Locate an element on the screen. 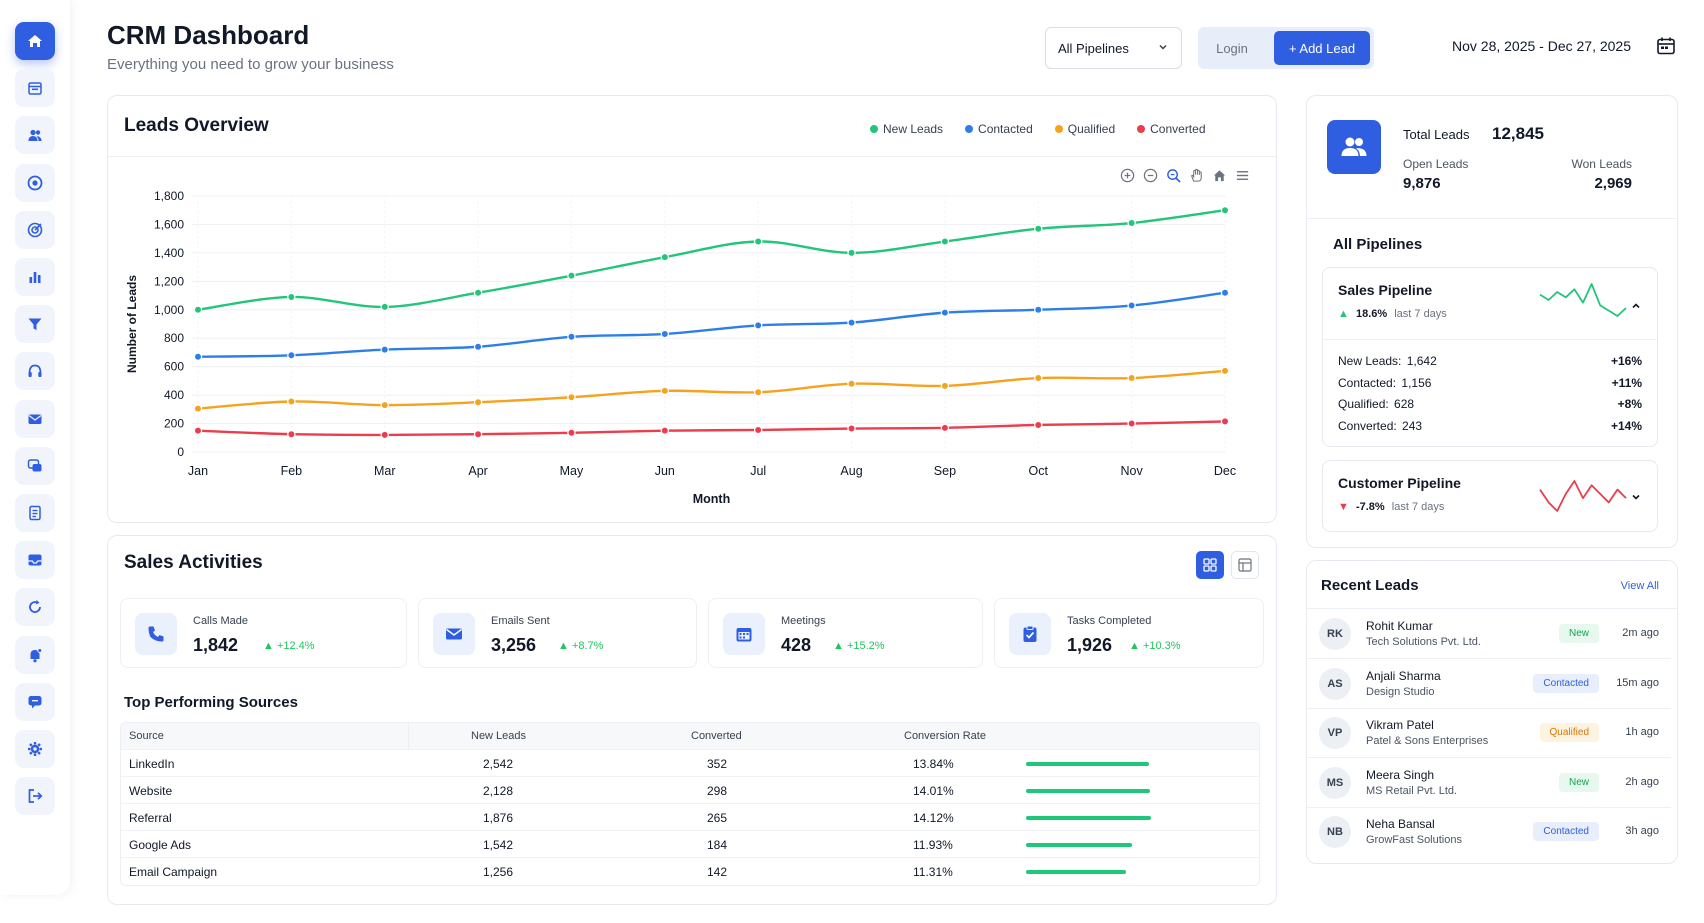 The height and width of the screenshot is (923, 1704). sidebar-item-document is located at coordinates (35, 513).